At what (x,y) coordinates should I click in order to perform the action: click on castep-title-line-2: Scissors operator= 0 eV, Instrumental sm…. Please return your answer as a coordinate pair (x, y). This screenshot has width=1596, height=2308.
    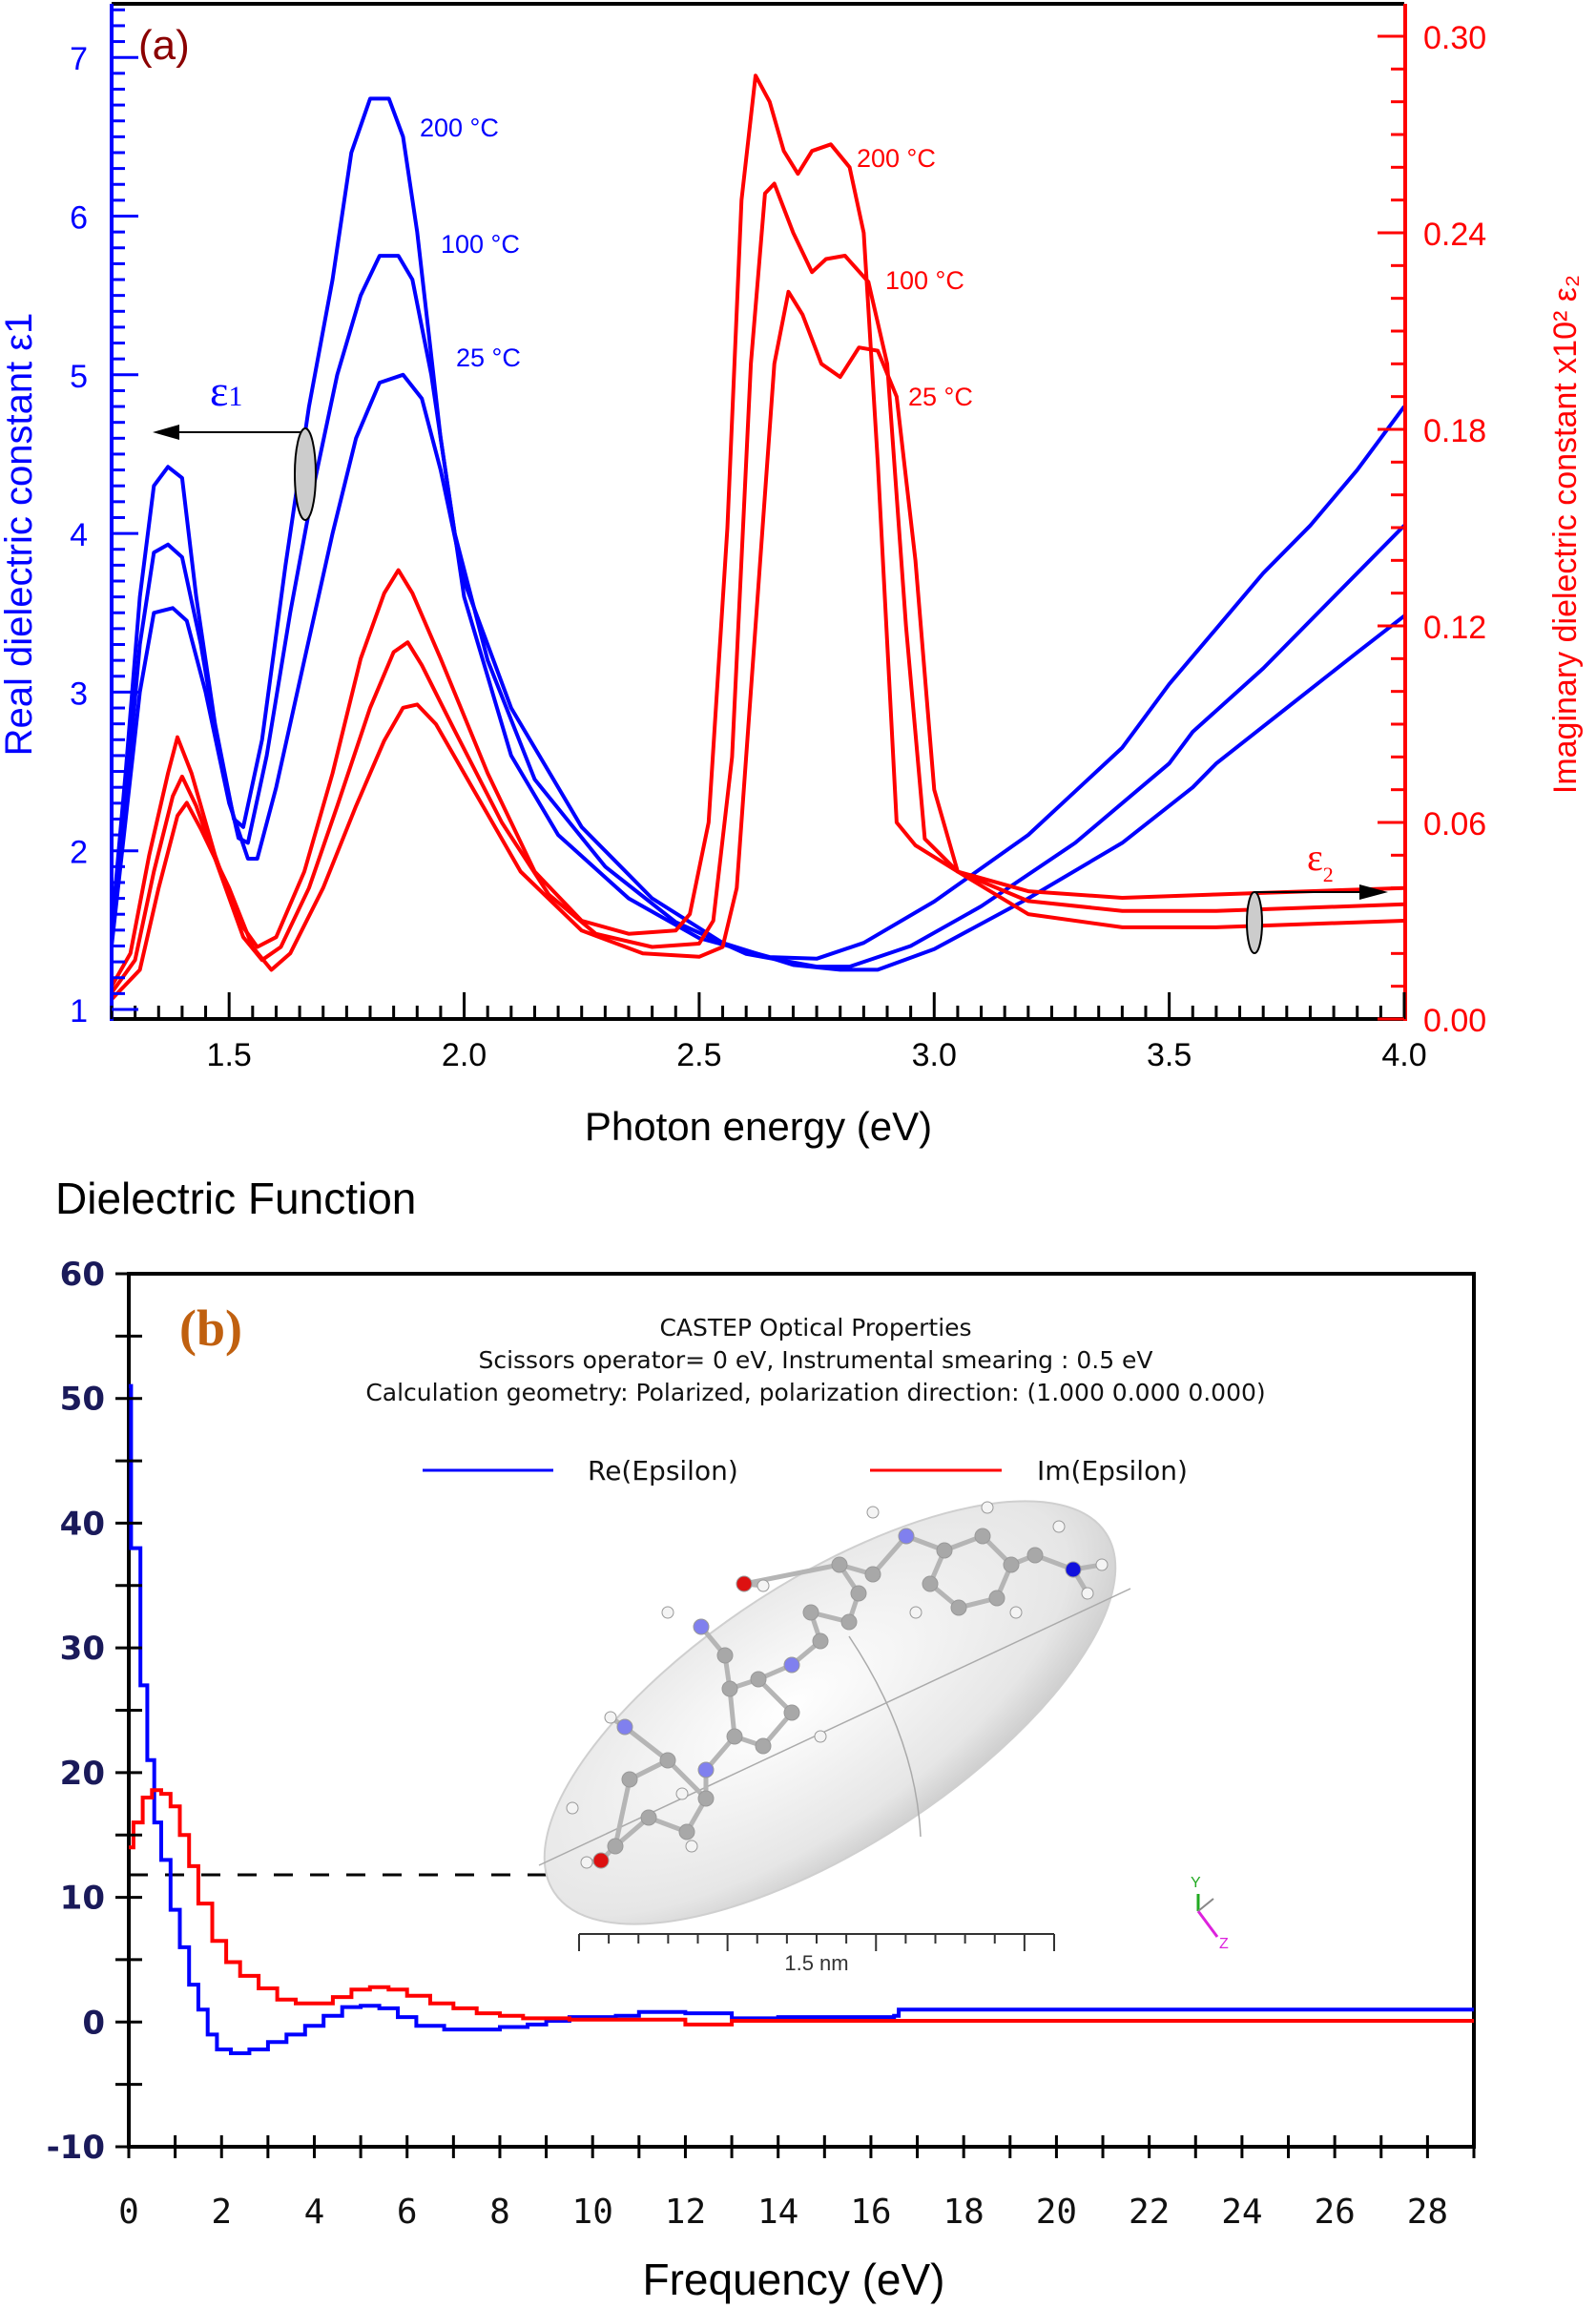
    Looking at the image, I should click on (815, 1360).